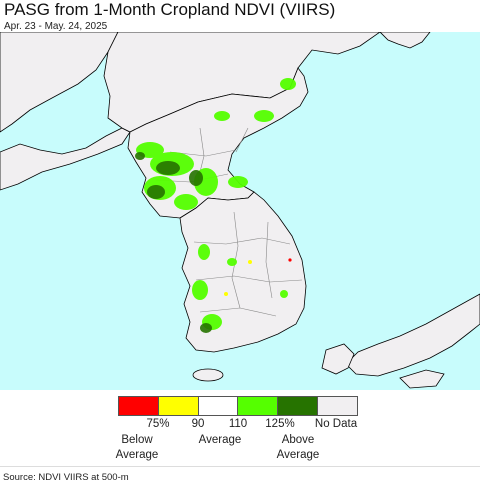 The height and width of the screenshot is (485, 480). What do you see at coordinates (240, 466) in the screenshot?
I see `footer-divider` at bounding box center [240, 466].